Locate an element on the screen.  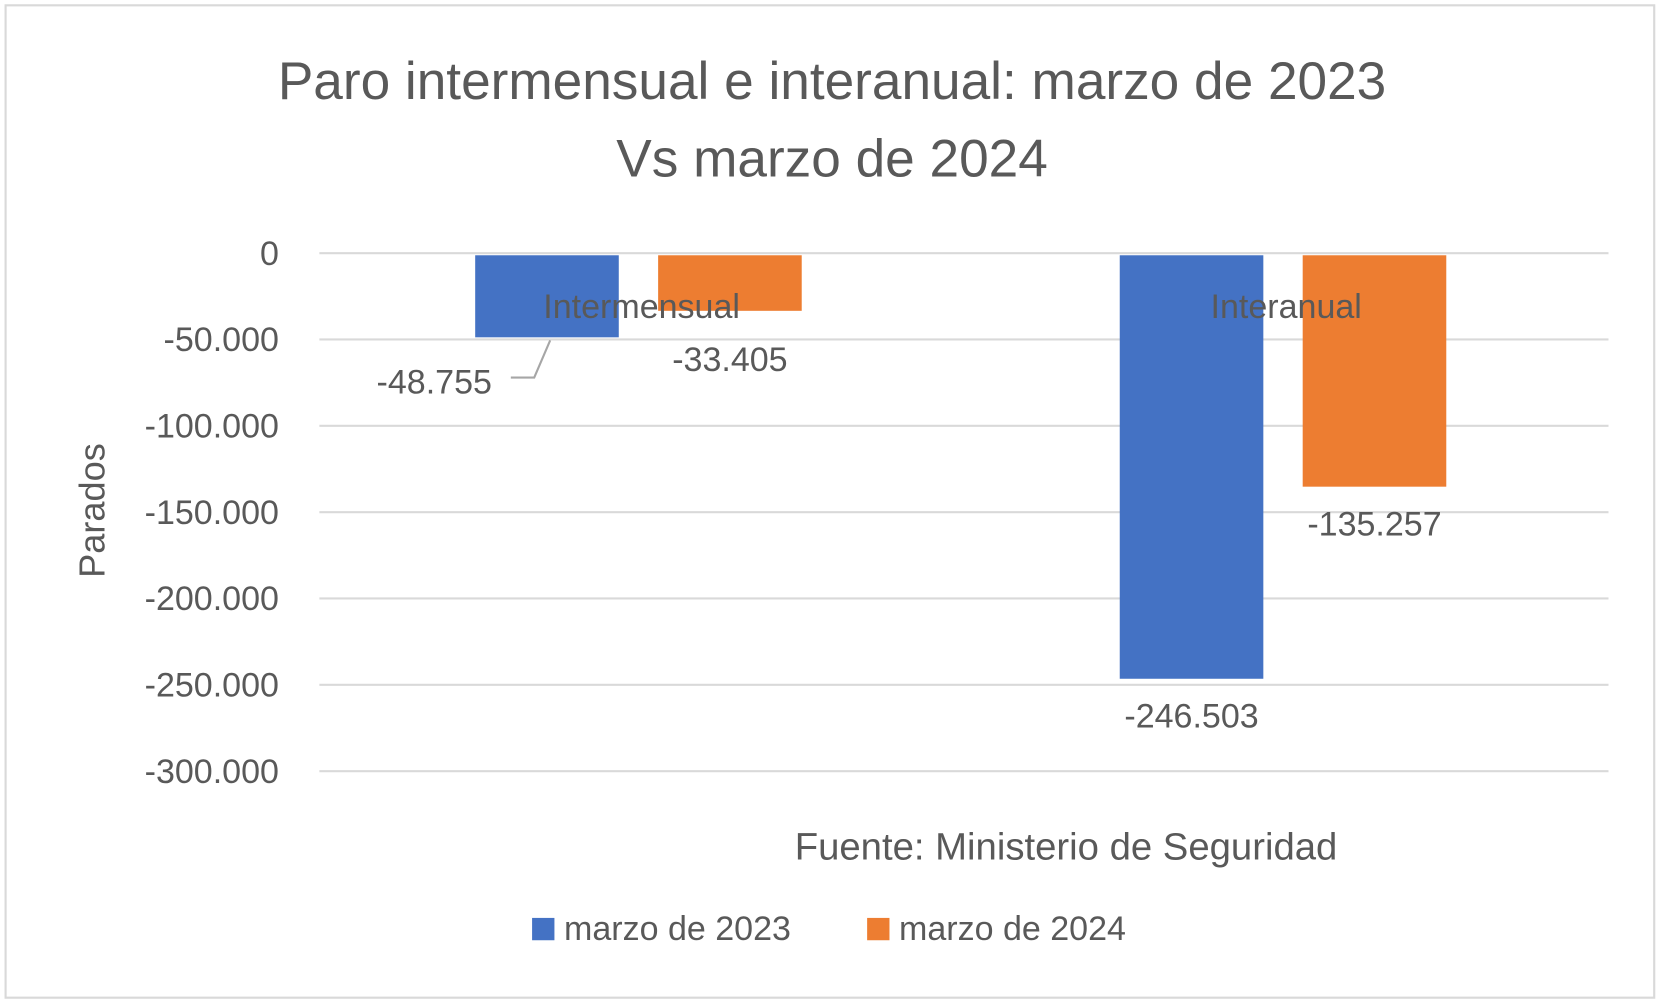
data-label: -33.405 is located at coordinates (729, 360).